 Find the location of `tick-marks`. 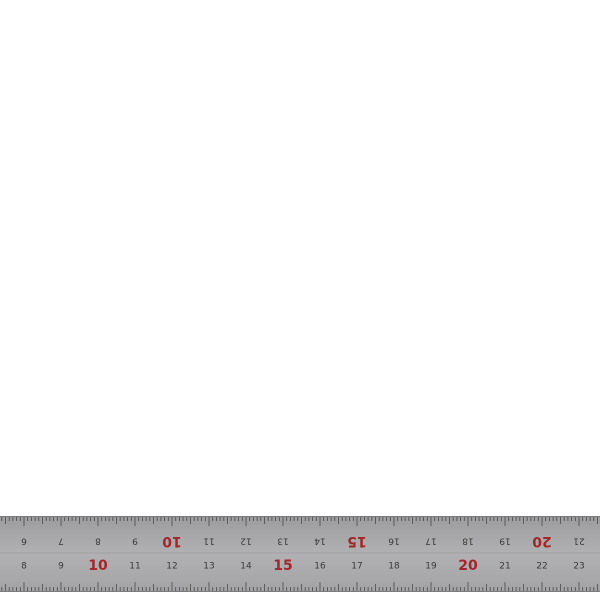

tick-marks is located at coordinates (299, 554).